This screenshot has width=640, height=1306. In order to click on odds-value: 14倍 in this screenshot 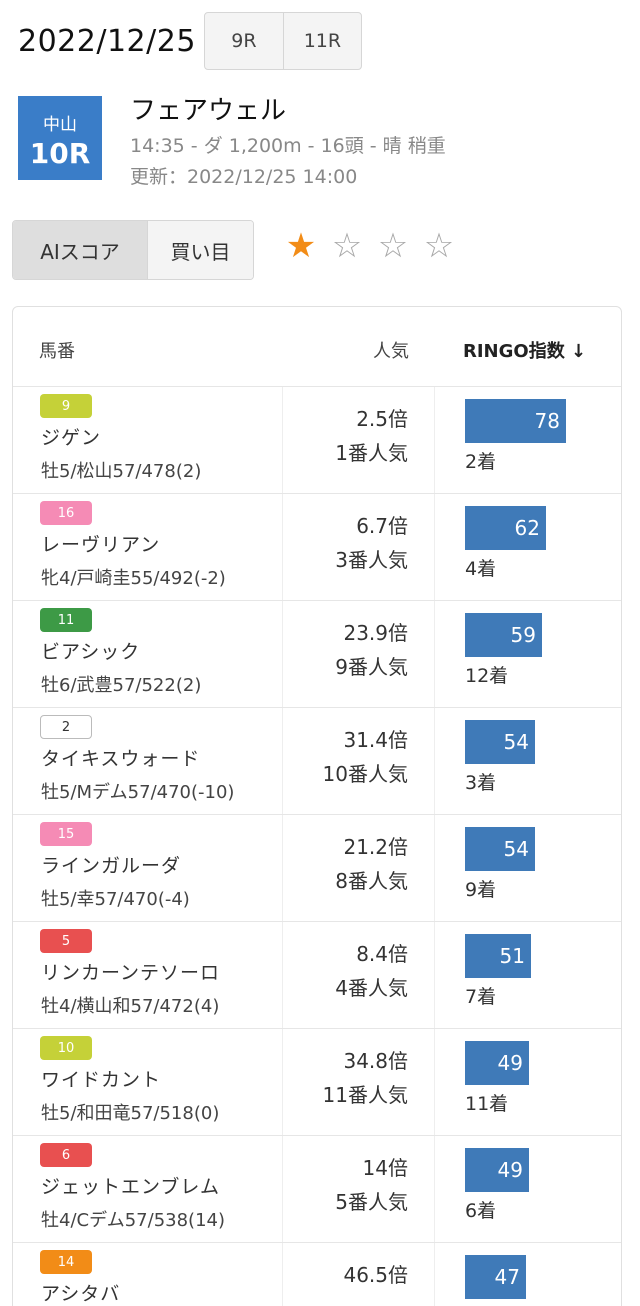, I will do `click(385, 1168)`.